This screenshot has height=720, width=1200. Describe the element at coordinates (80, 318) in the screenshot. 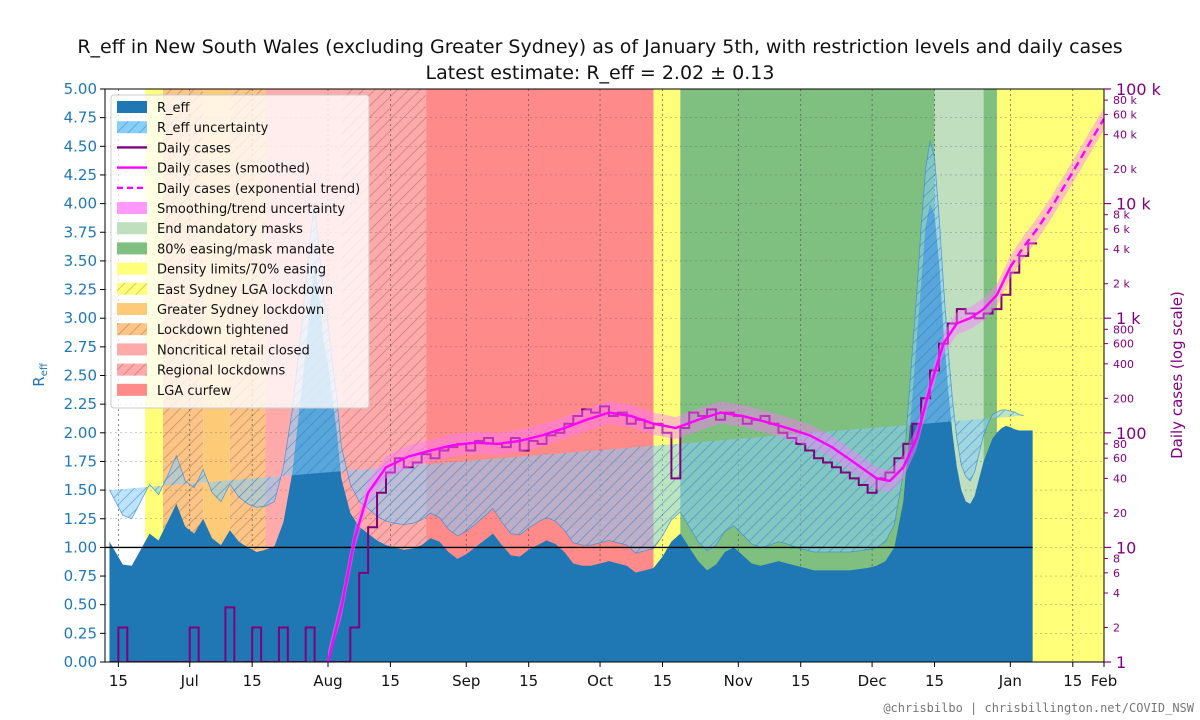

I see `left-tick-label: 3.00` at that location.